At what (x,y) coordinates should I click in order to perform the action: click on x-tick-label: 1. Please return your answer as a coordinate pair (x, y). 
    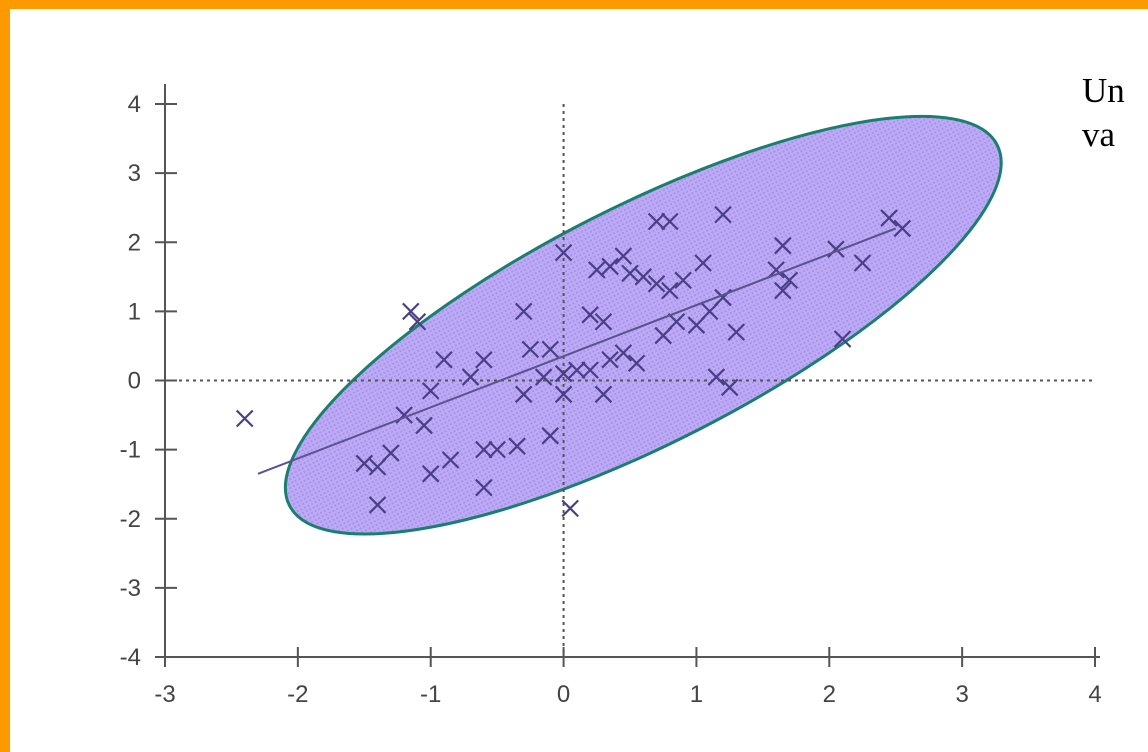
    Looking at the image, I should click on (696, 694).